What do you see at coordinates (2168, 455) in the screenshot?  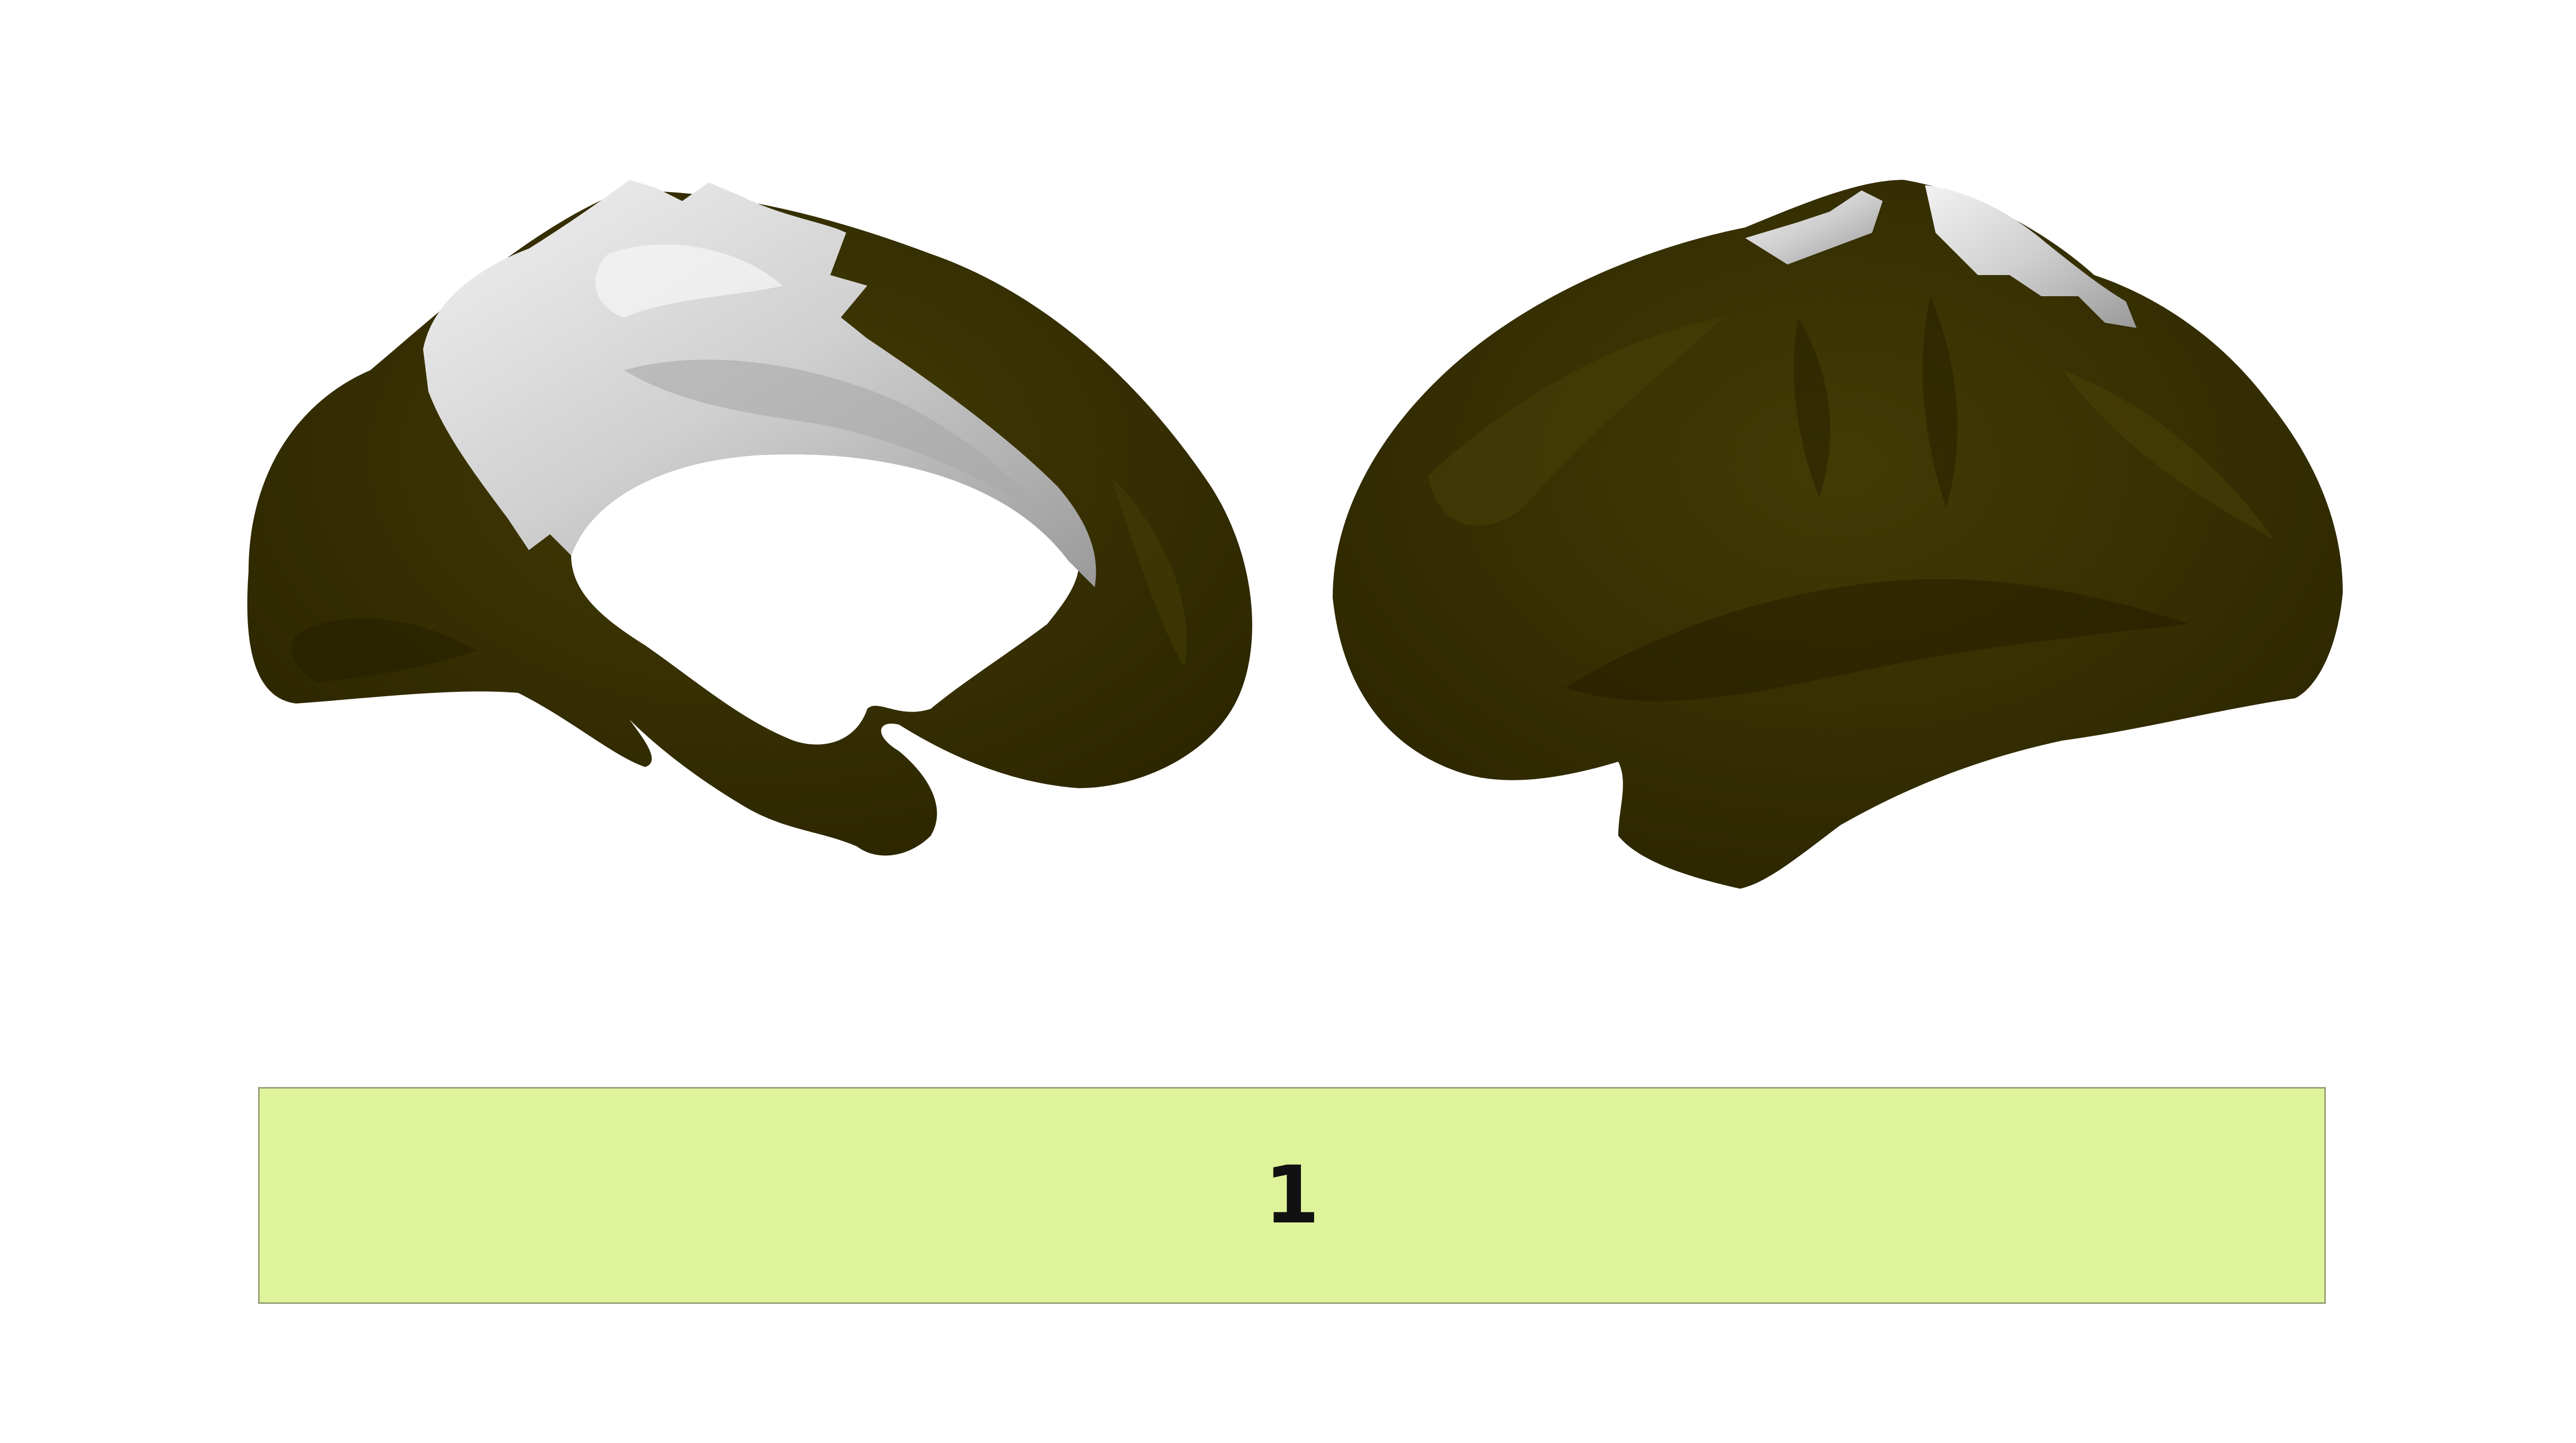 I see `lateral-gyrus-highlight` at bounding box center [2168, 455].